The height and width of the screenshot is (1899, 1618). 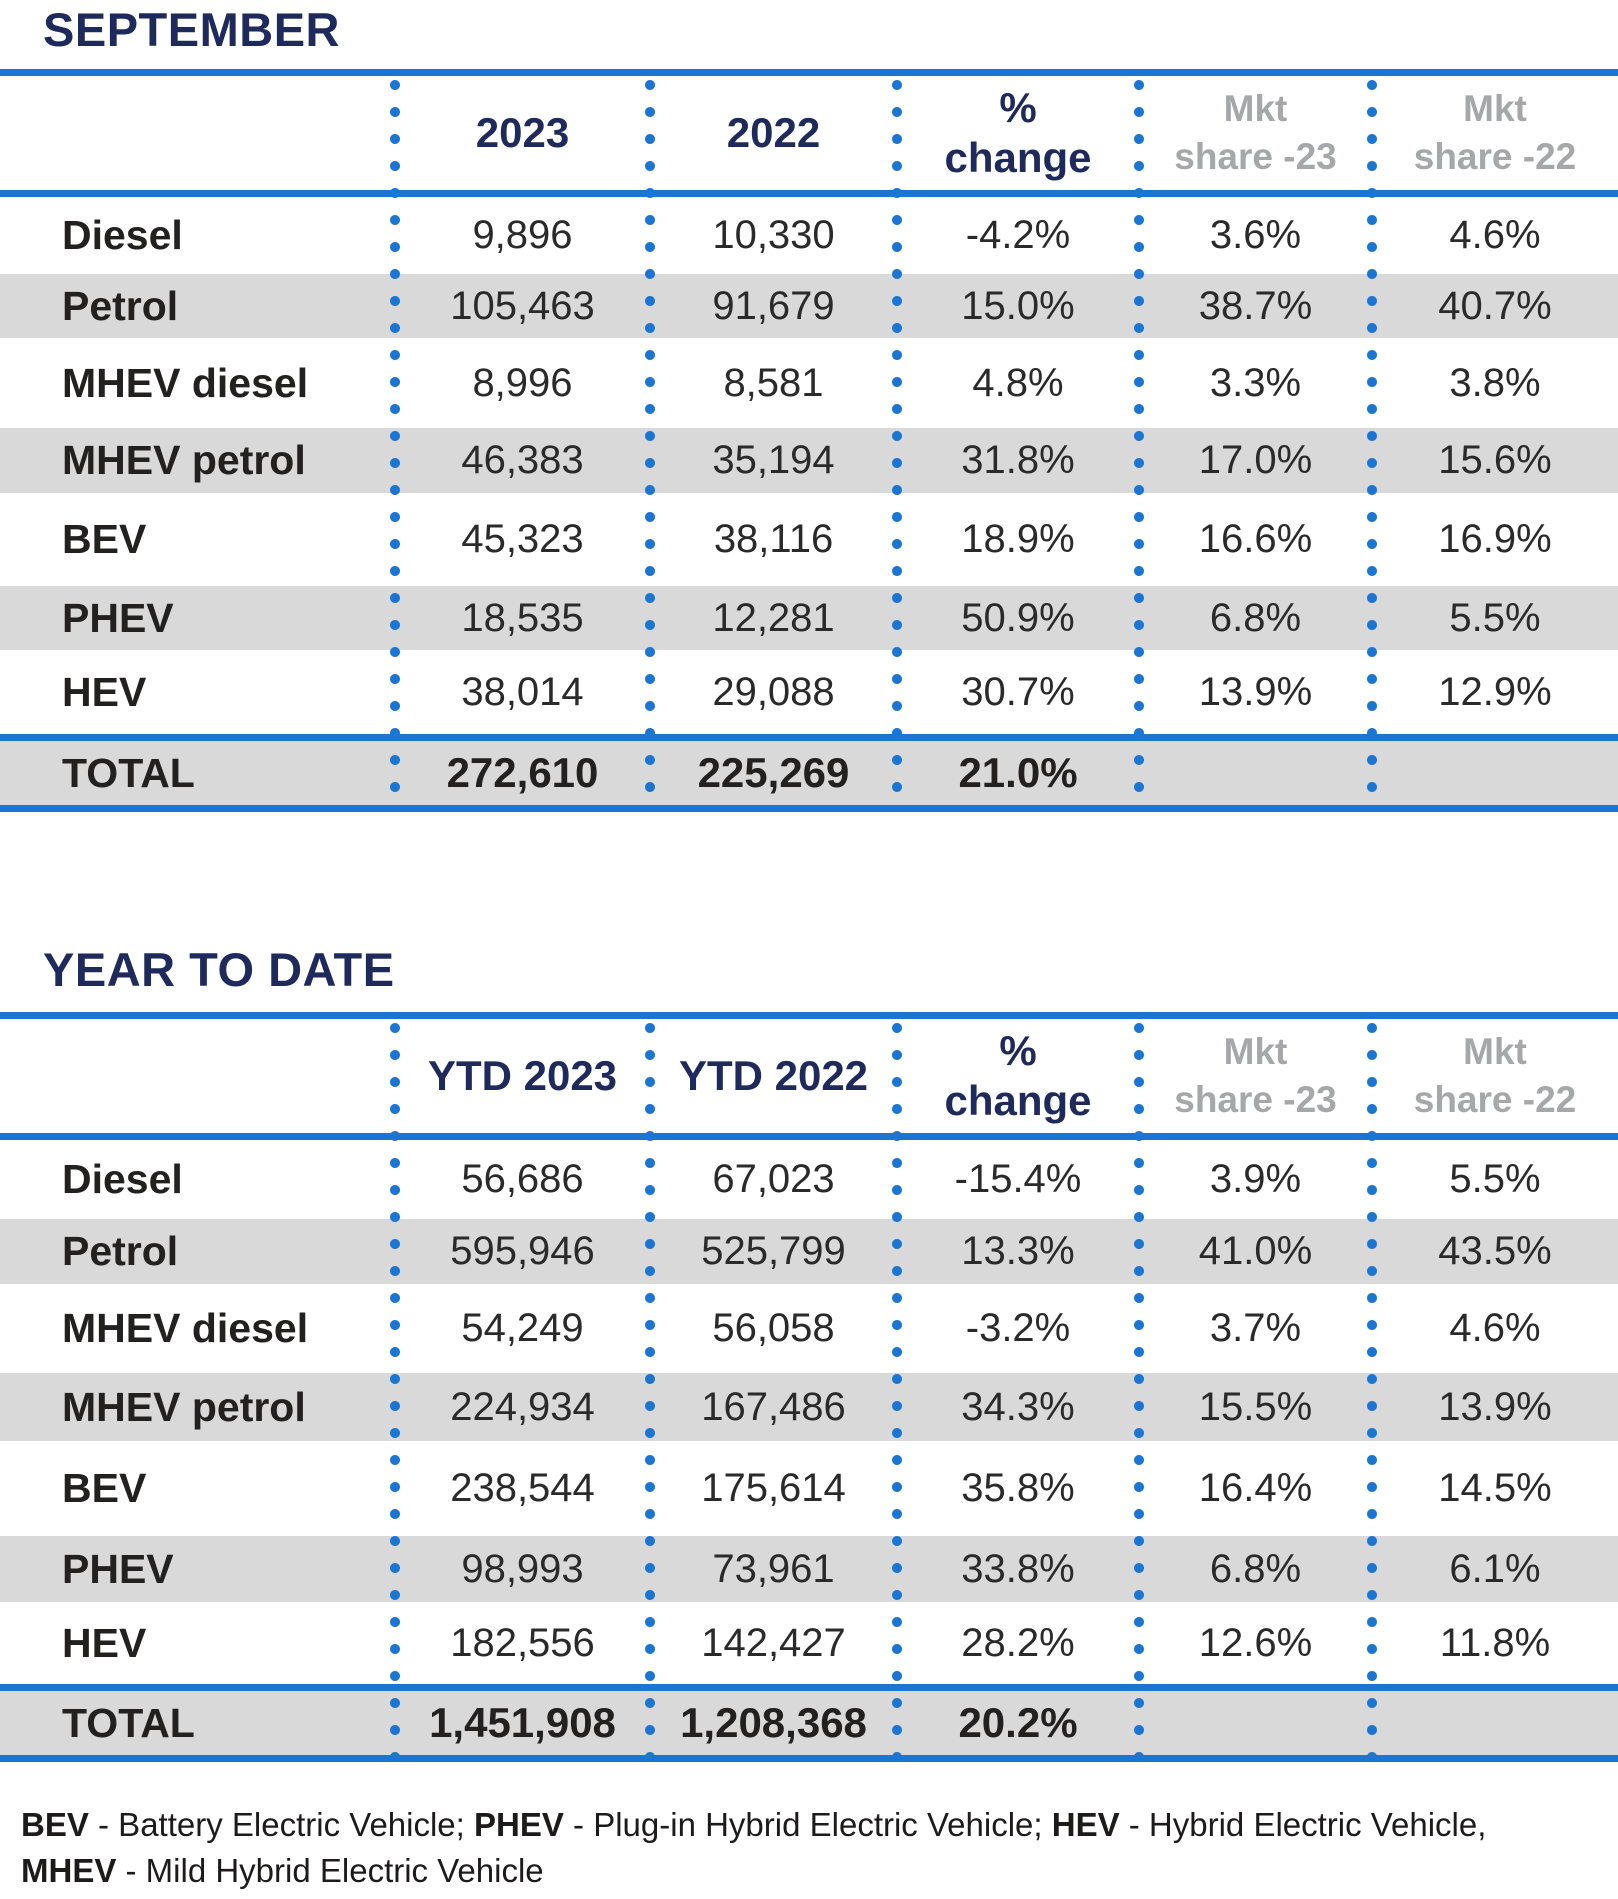 I want to click on column-header-line: YTD 2023, so click(x=522, y=1075).